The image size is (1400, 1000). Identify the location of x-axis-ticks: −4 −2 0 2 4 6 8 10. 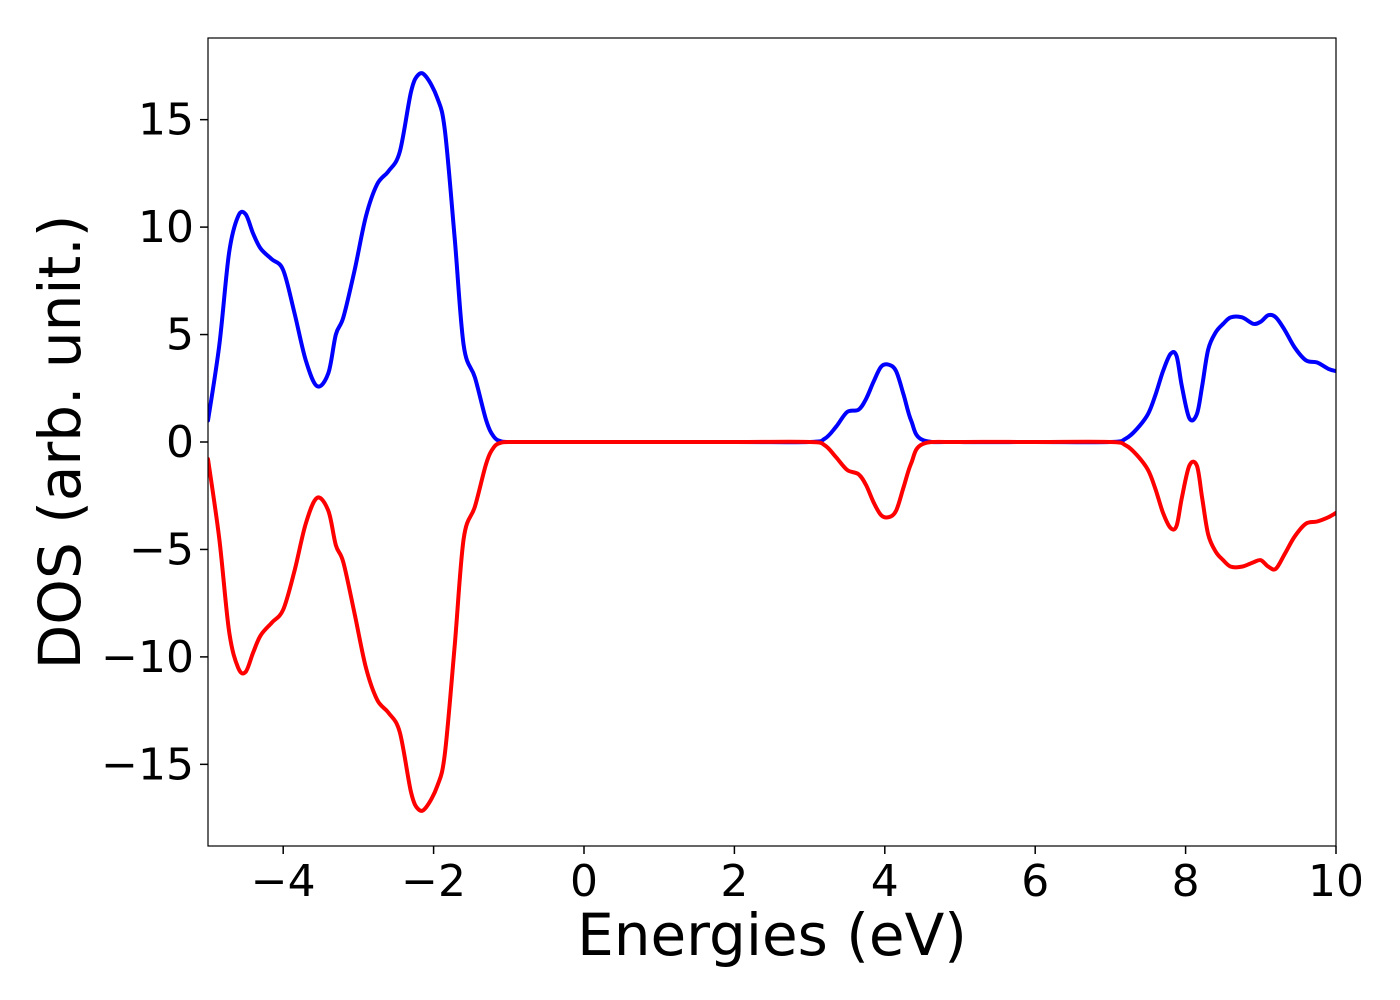
(807, 876).